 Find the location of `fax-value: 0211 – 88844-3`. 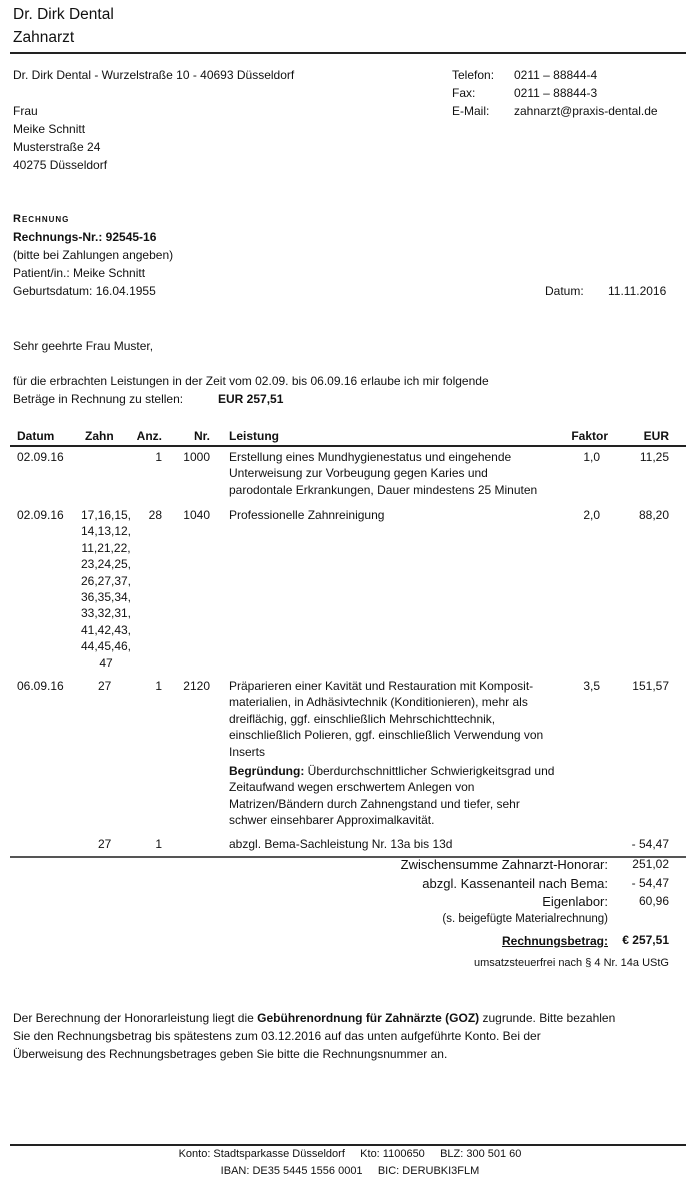

fax-value: 0211 – 88844-3 is located at coordinates (556, 93).